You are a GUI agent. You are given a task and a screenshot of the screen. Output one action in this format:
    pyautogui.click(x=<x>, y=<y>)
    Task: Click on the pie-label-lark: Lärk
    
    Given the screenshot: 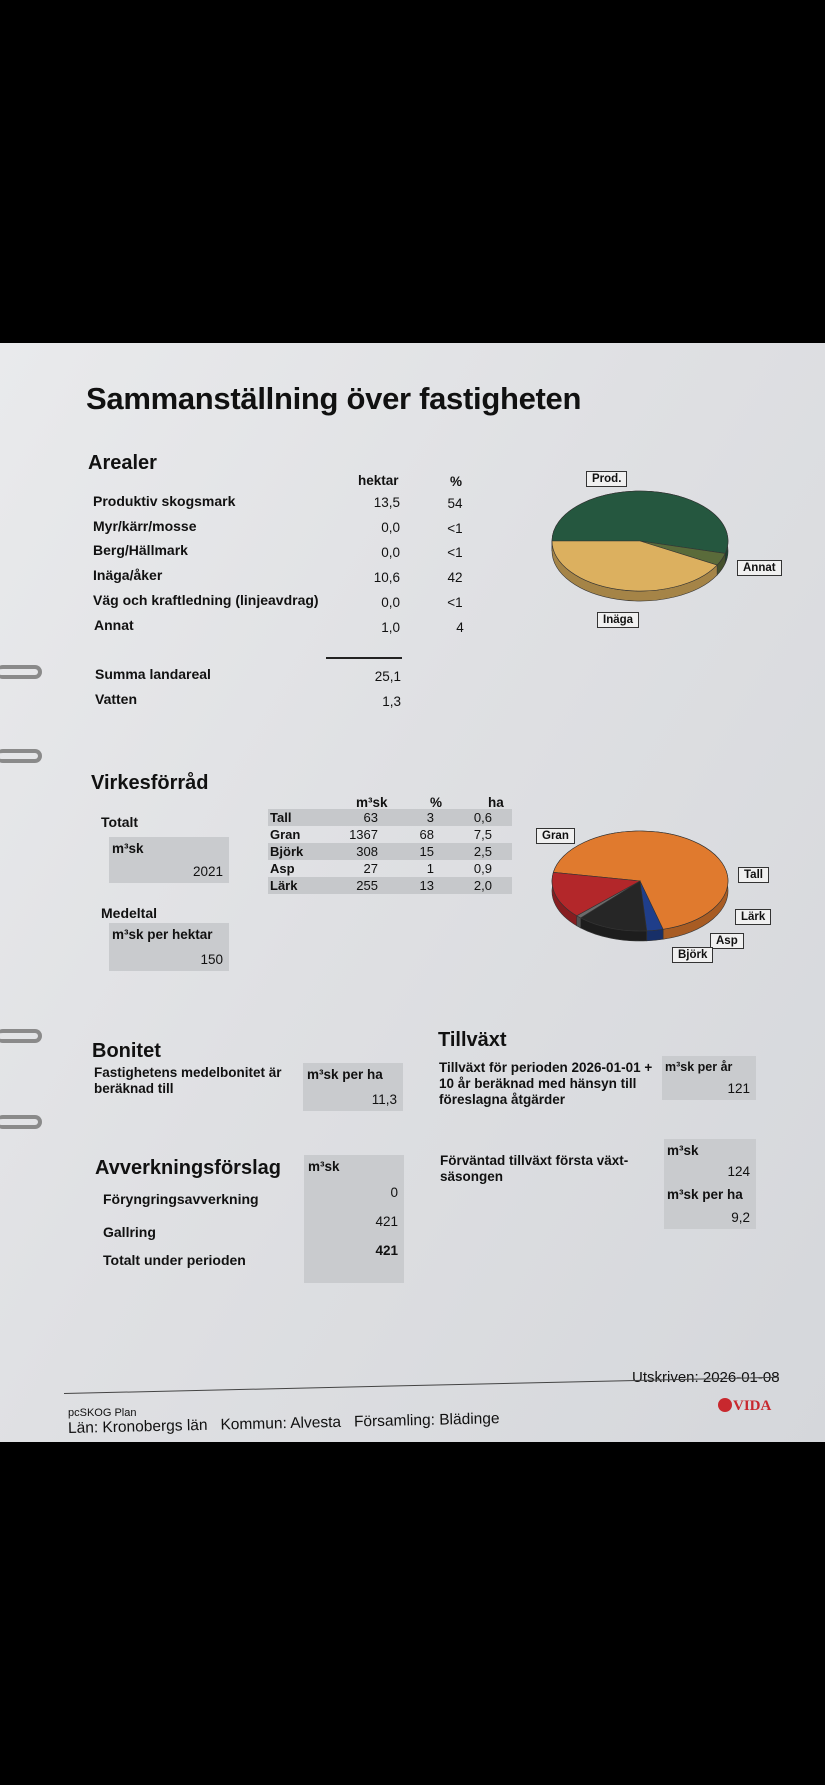 What is the action you would take?
    pyautogui.click(x=753, y=917)
    